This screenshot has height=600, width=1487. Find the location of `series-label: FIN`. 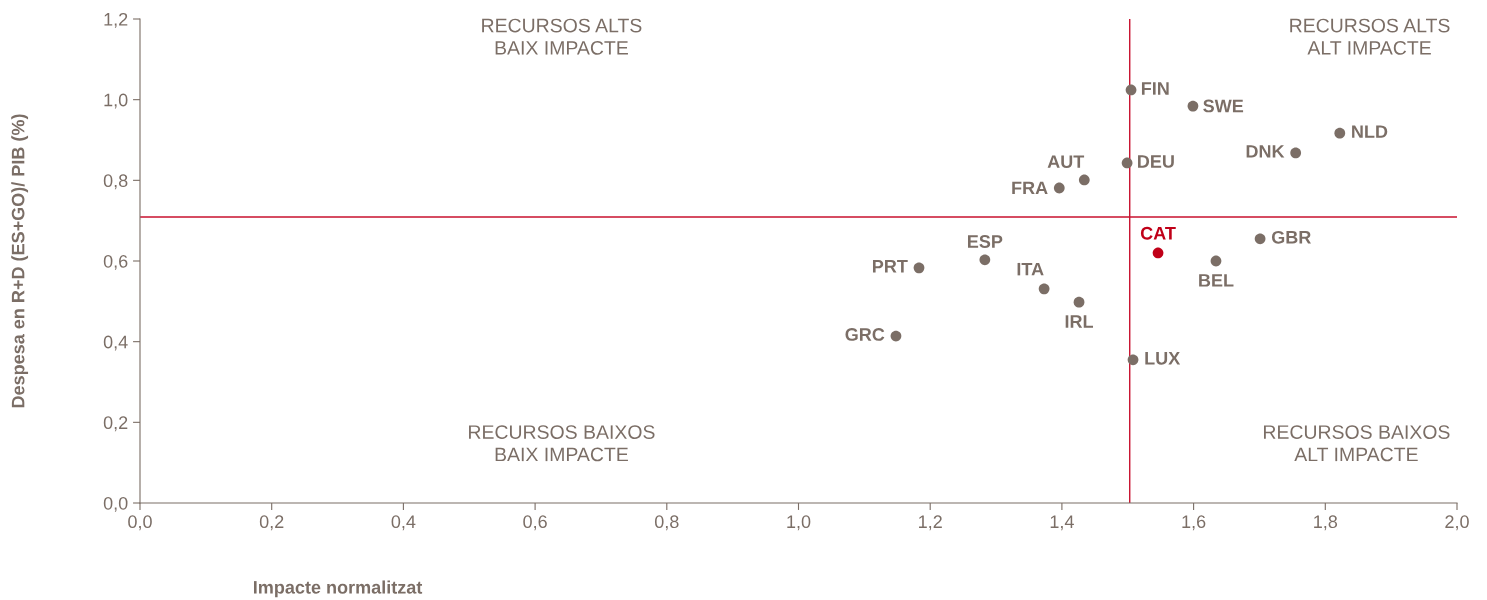

series-label: FIN is located at coordinates (1155, 88).